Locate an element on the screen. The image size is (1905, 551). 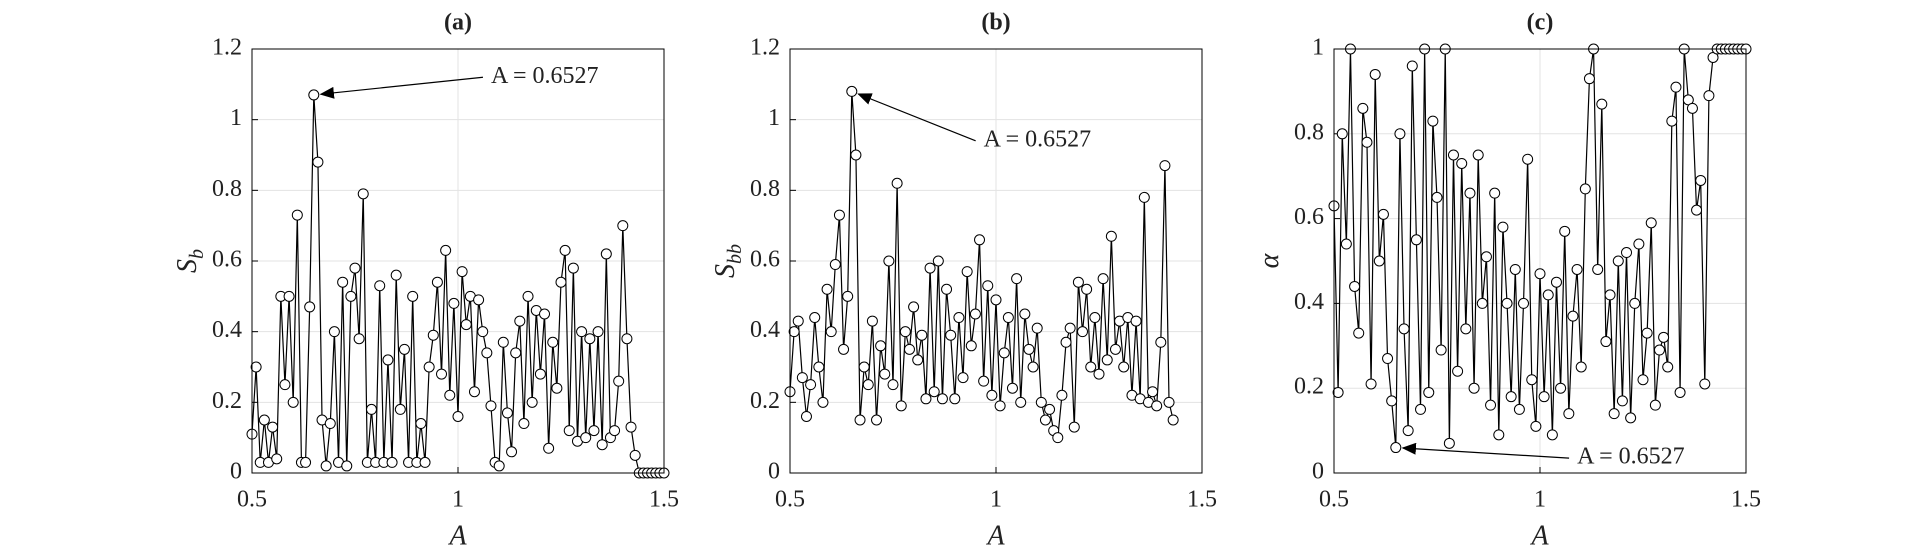
y-label-main: α is located at coordinates (1269, 260).